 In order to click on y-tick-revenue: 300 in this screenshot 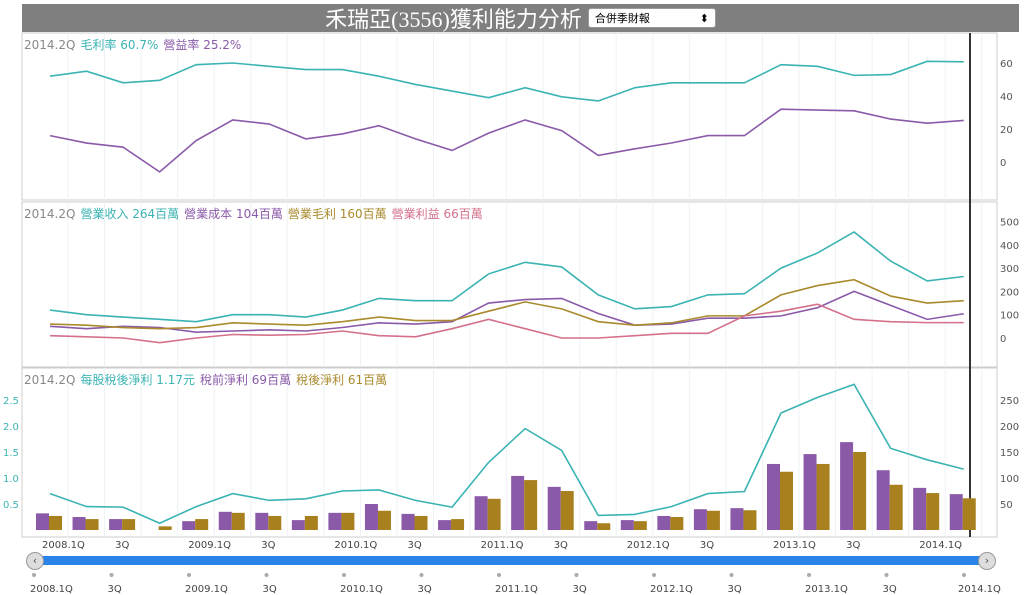, I will do `click(1009, 269)`.